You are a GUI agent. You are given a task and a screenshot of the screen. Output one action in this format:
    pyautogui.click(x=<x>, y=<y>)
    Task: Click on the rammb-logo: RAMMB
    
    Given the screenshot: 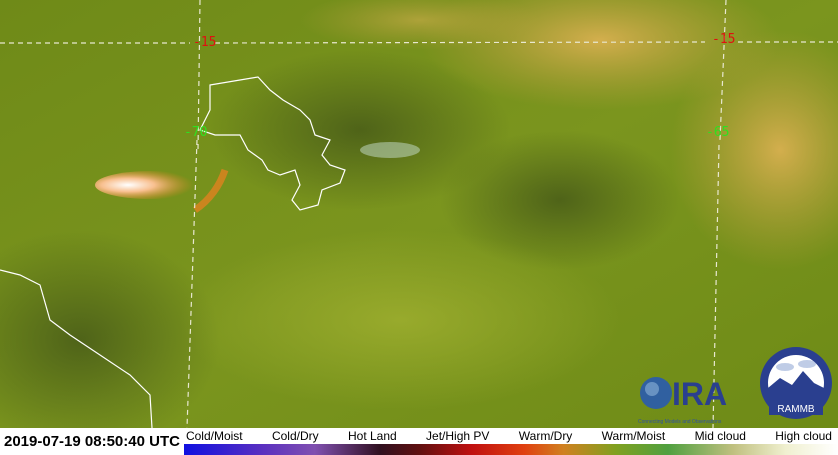 What is the action you would take?
    pyautogui.click(x=796, y=383)
    